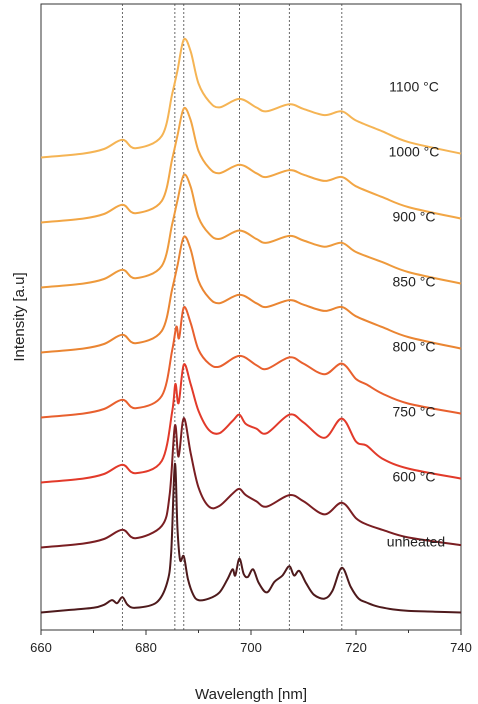  What do you see at coordinates (416, 541) in the screenshot?
I see `series-label: unheated` at bounding box center [416, 541].